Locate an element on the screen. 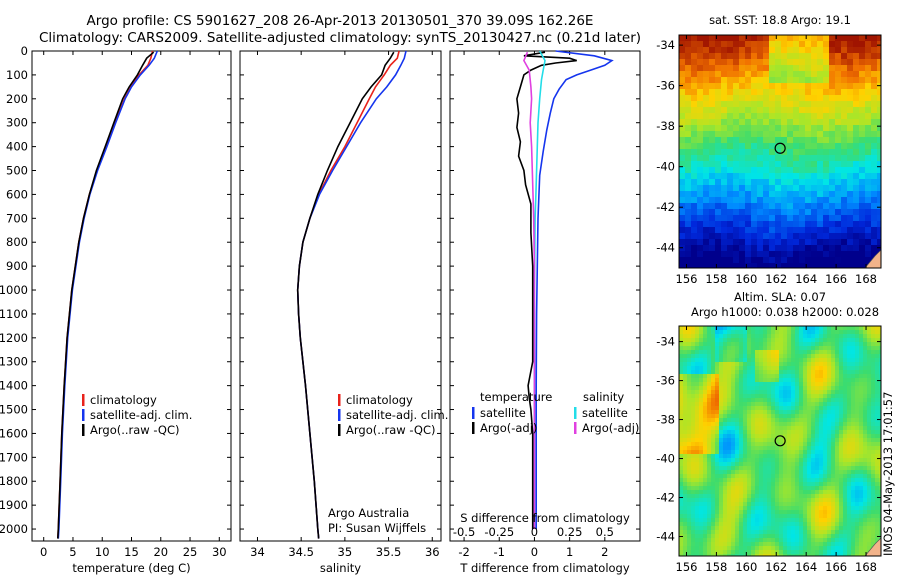 The height and width of the screenshot is (580, 900). x-tick-label: 34.5 is located at coordinates (301, 552).